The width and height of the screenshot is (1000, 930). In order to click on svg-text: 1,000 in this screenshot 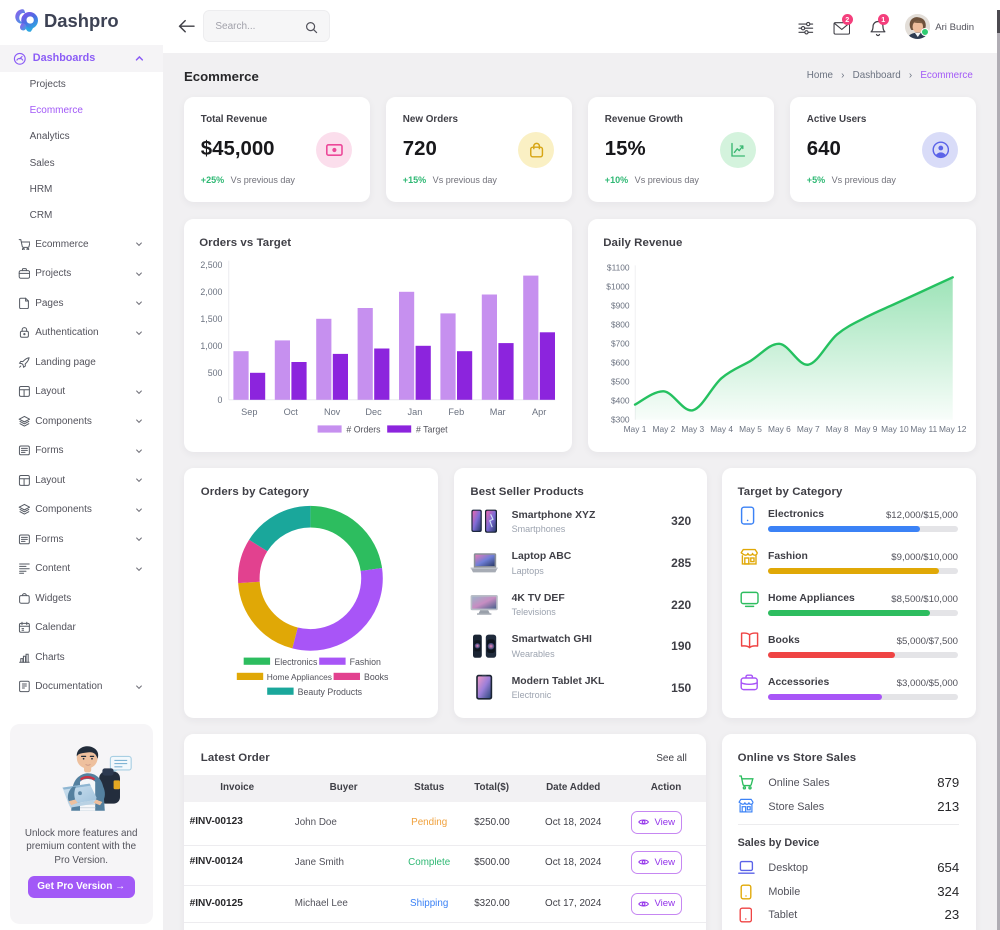, I will do `click(211, 346)`.